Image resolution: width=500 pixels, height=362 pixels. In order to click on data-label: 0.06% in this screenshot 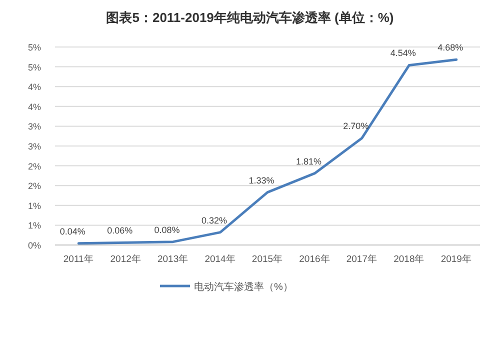, I will do `click(120, 231)`.